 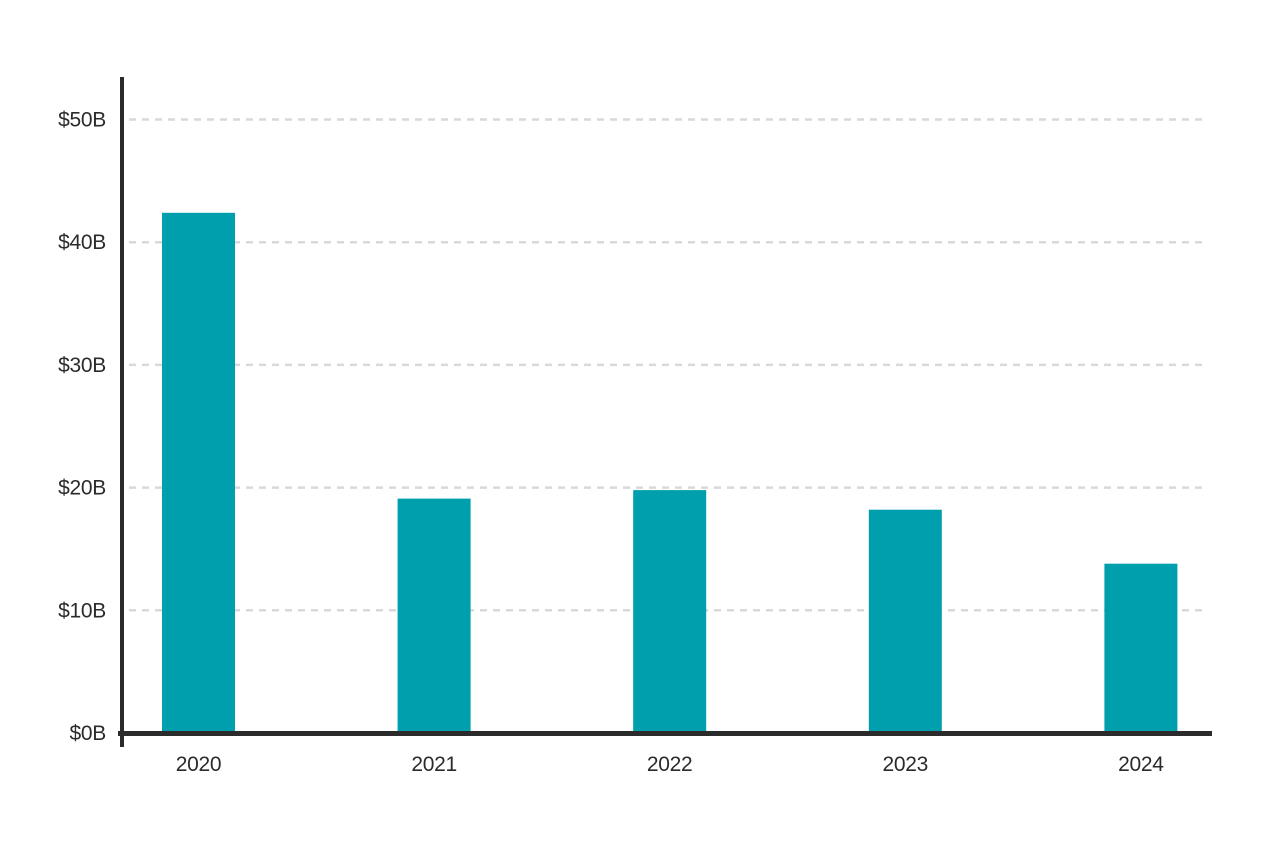 I want to click on y-axis-tick-label: $50B, so click(x=82, y=120).